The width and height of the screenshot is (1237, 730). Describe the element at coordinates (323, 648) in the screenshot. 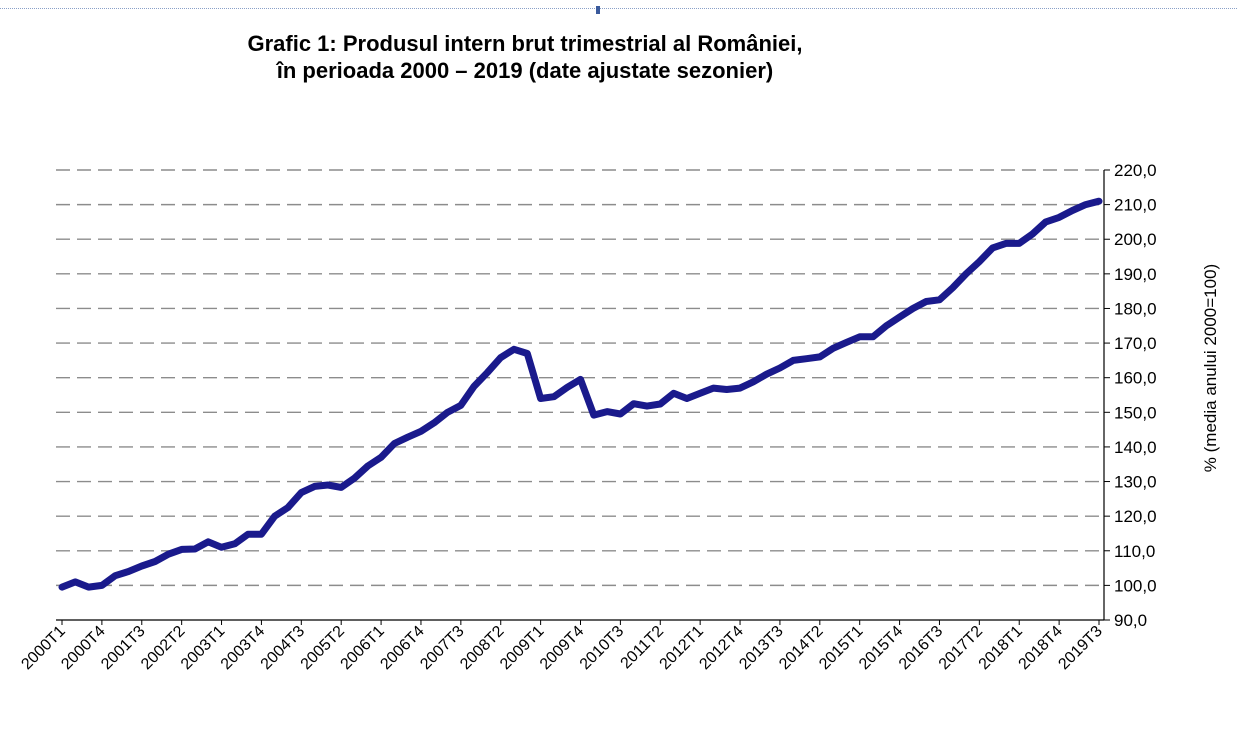

I see `x-tick-label: 2005T2` at that location.